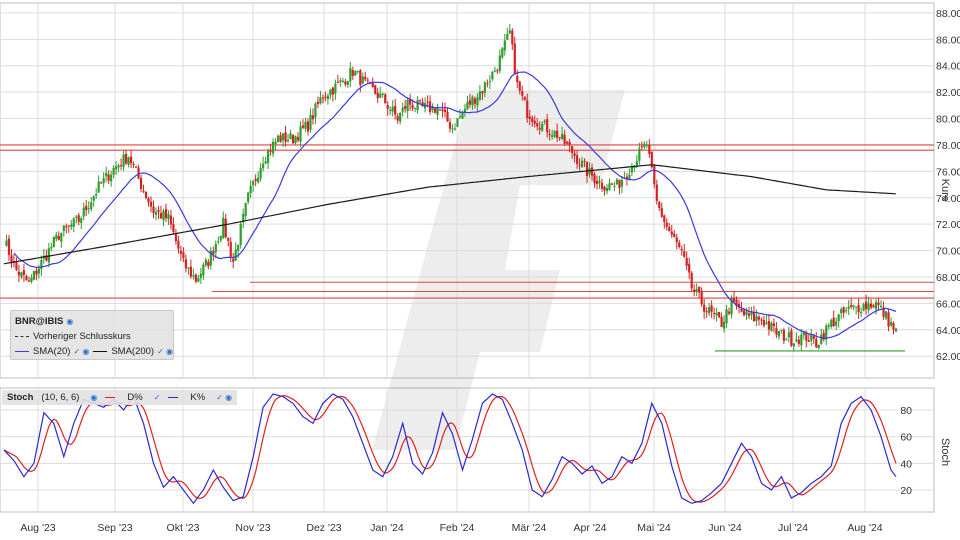  Describe the element at coordinates (945, 190) in the screenshot. I see `main-y-axis-label: Kurs` at that location.